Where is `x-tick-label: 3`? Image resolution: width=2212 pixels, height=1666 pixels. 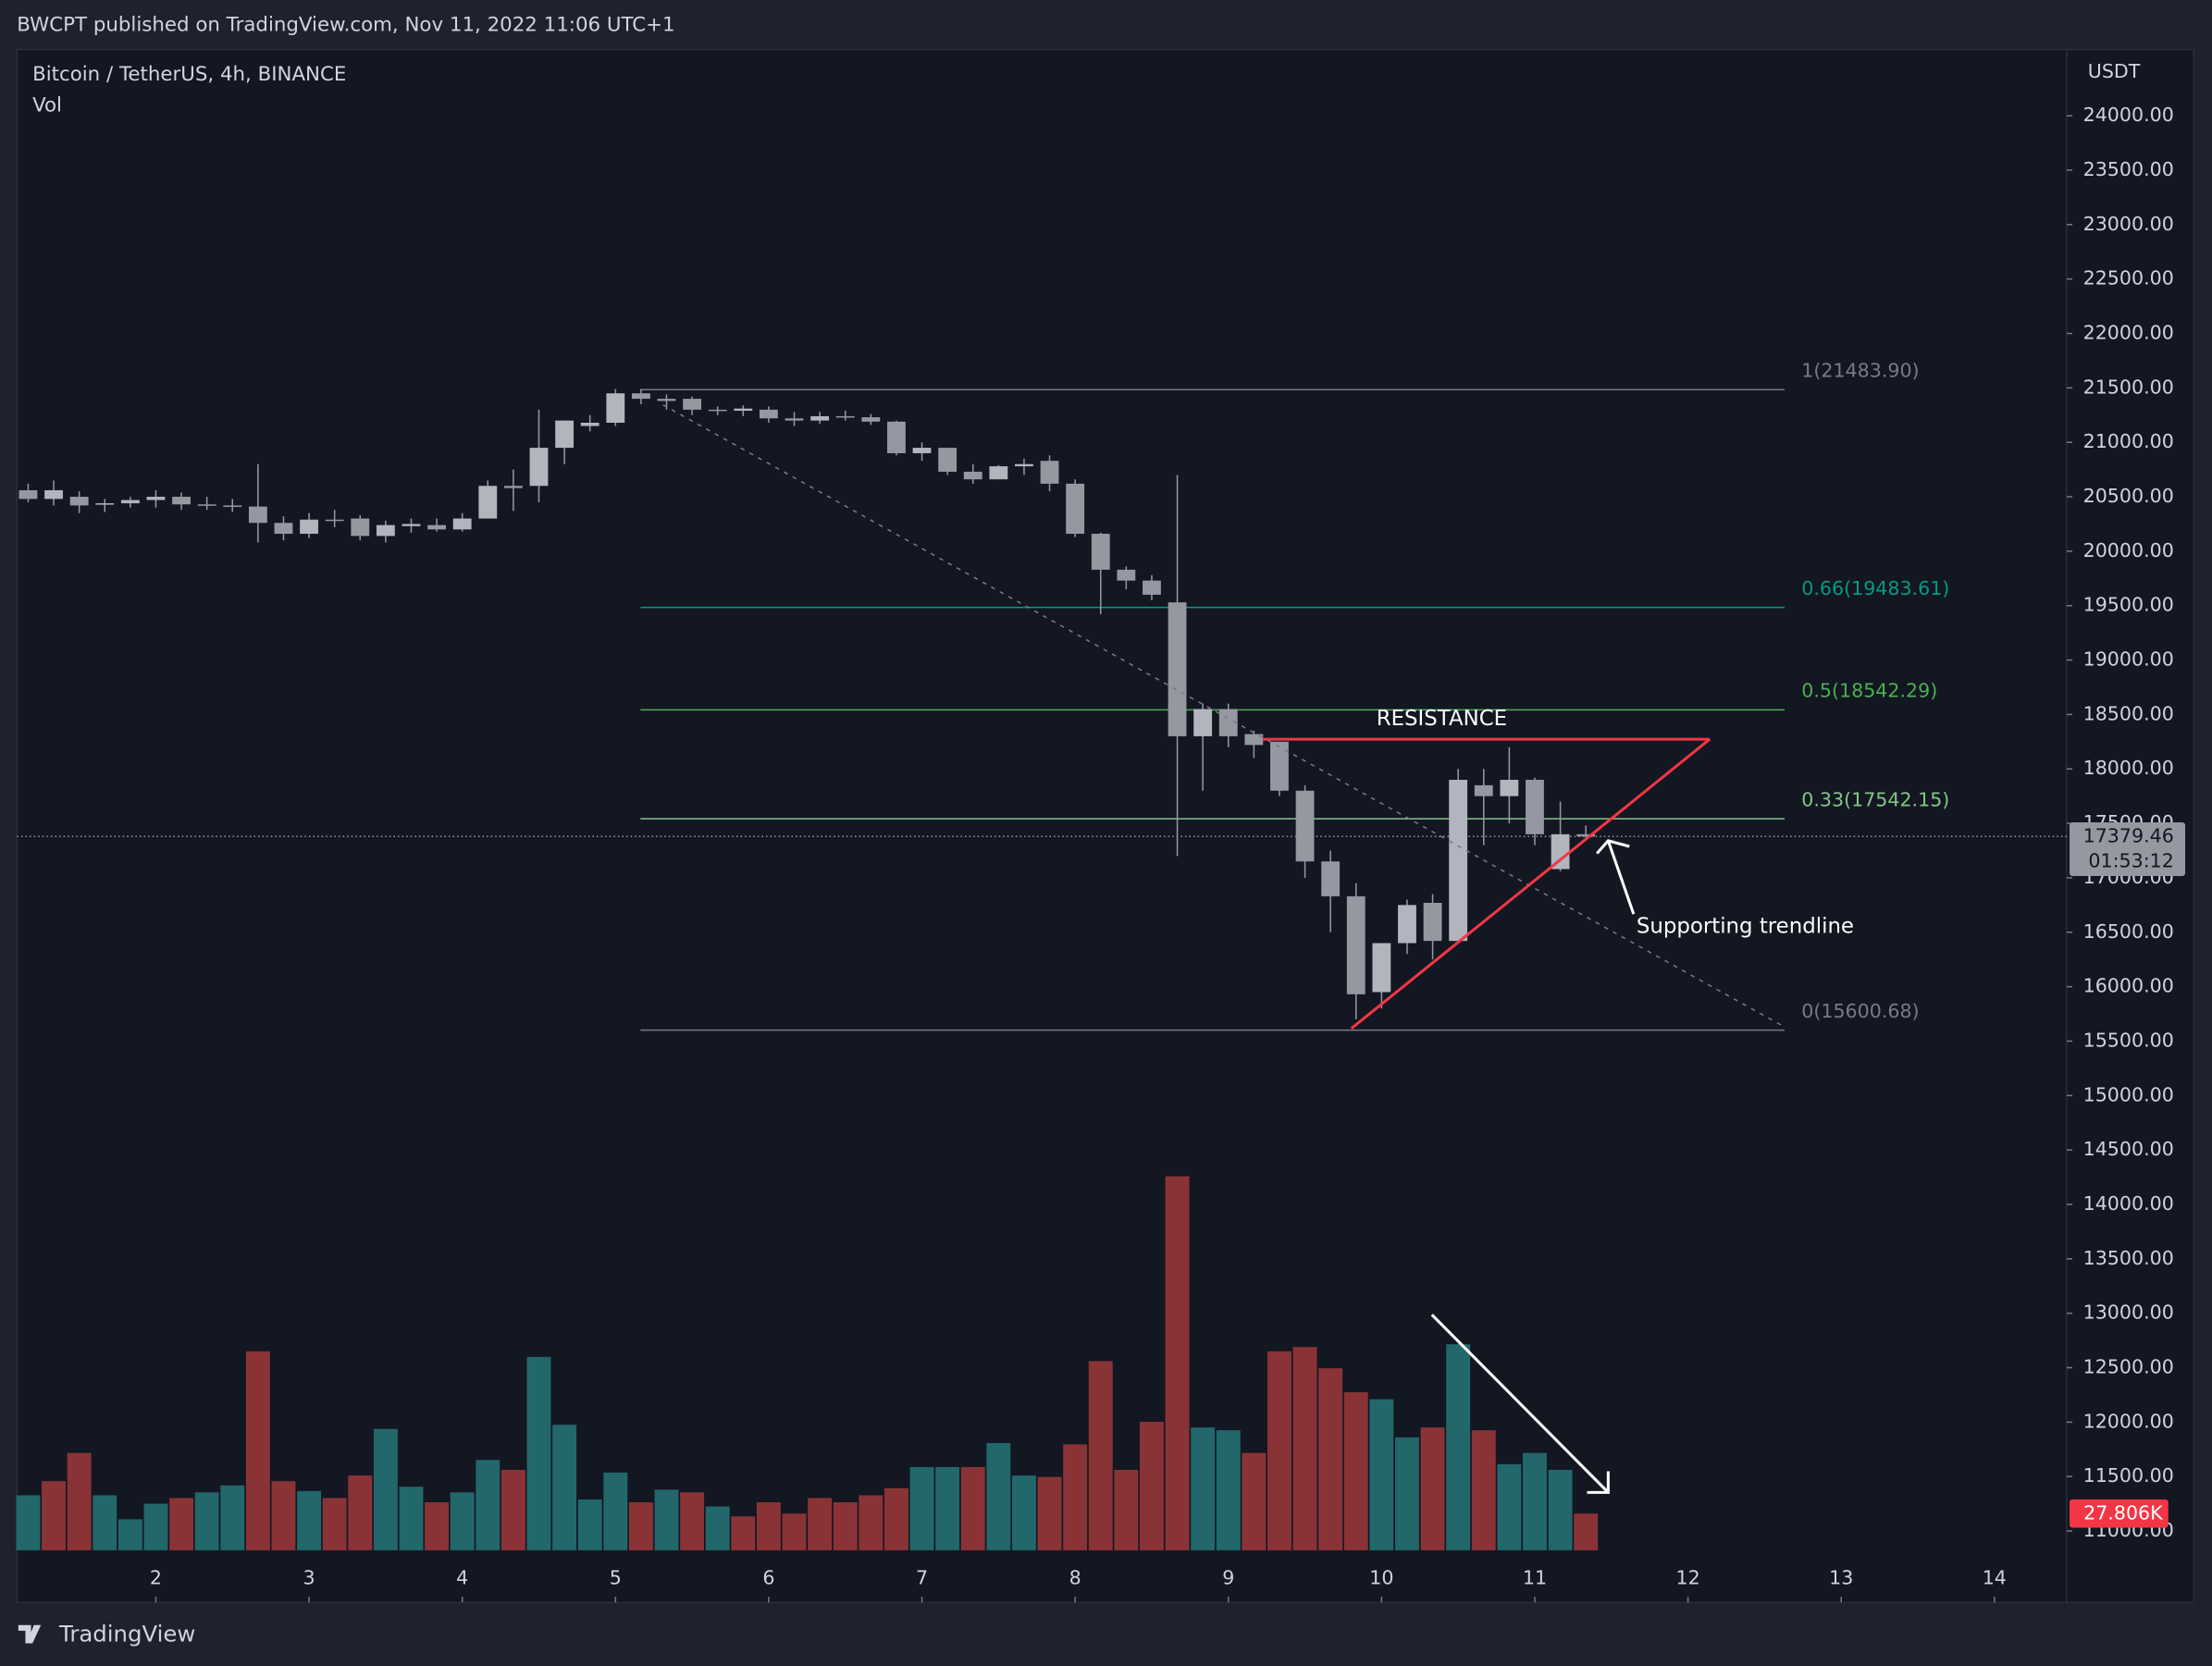 x-tick-label: 3 is located at coordinates (309, 1577).